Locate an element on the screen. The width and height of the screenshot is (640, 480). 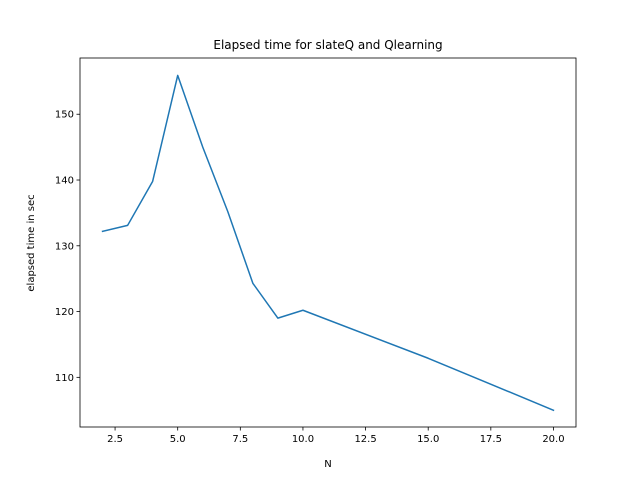
y-tick-label: 130 is located at coordinates (64, 246).